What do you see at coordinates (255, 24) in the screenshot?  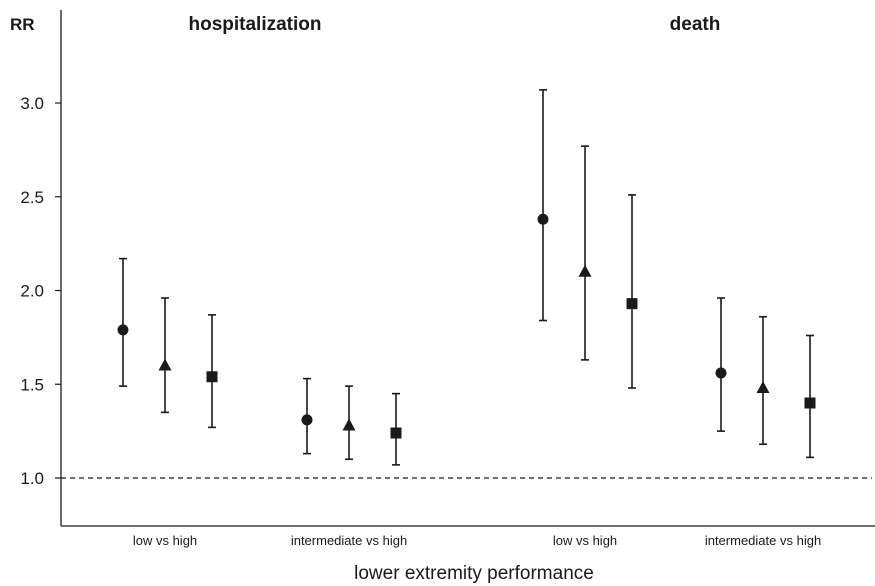 I see `panel-title-hospitalization: hospitalization` at bounding box center [255, 24].